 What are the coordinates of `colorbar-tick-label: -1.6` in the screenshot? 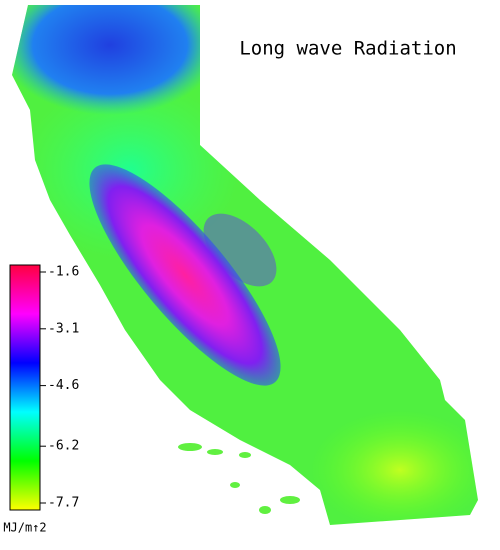 It's located at (63, 272).